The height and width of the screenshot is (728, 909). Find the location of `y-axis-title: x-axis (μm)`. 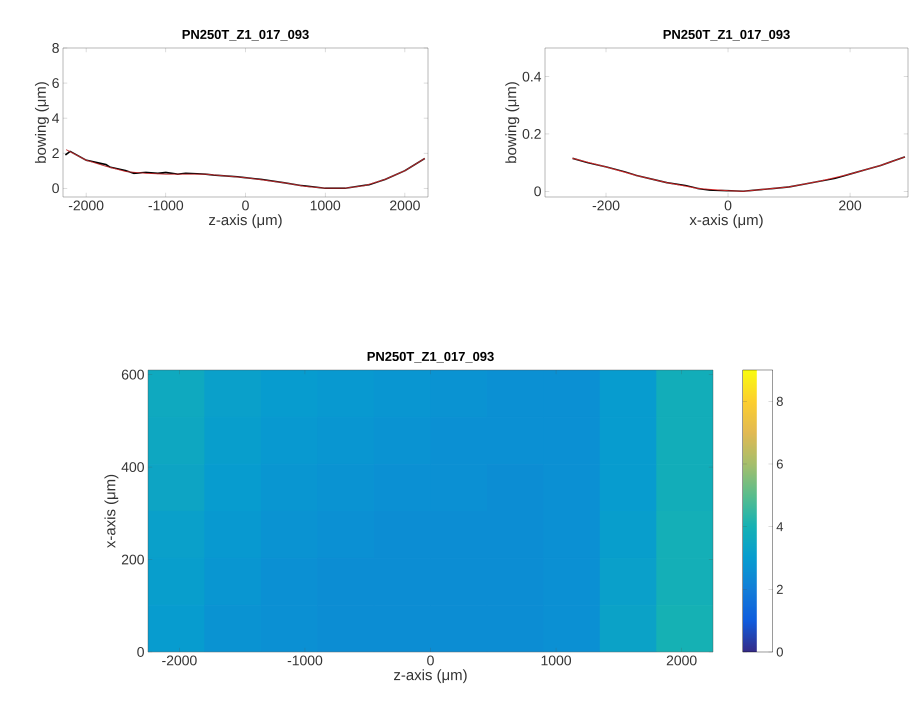

y-axis-title: x-axis (μm) is located at coordinates (111, 511).